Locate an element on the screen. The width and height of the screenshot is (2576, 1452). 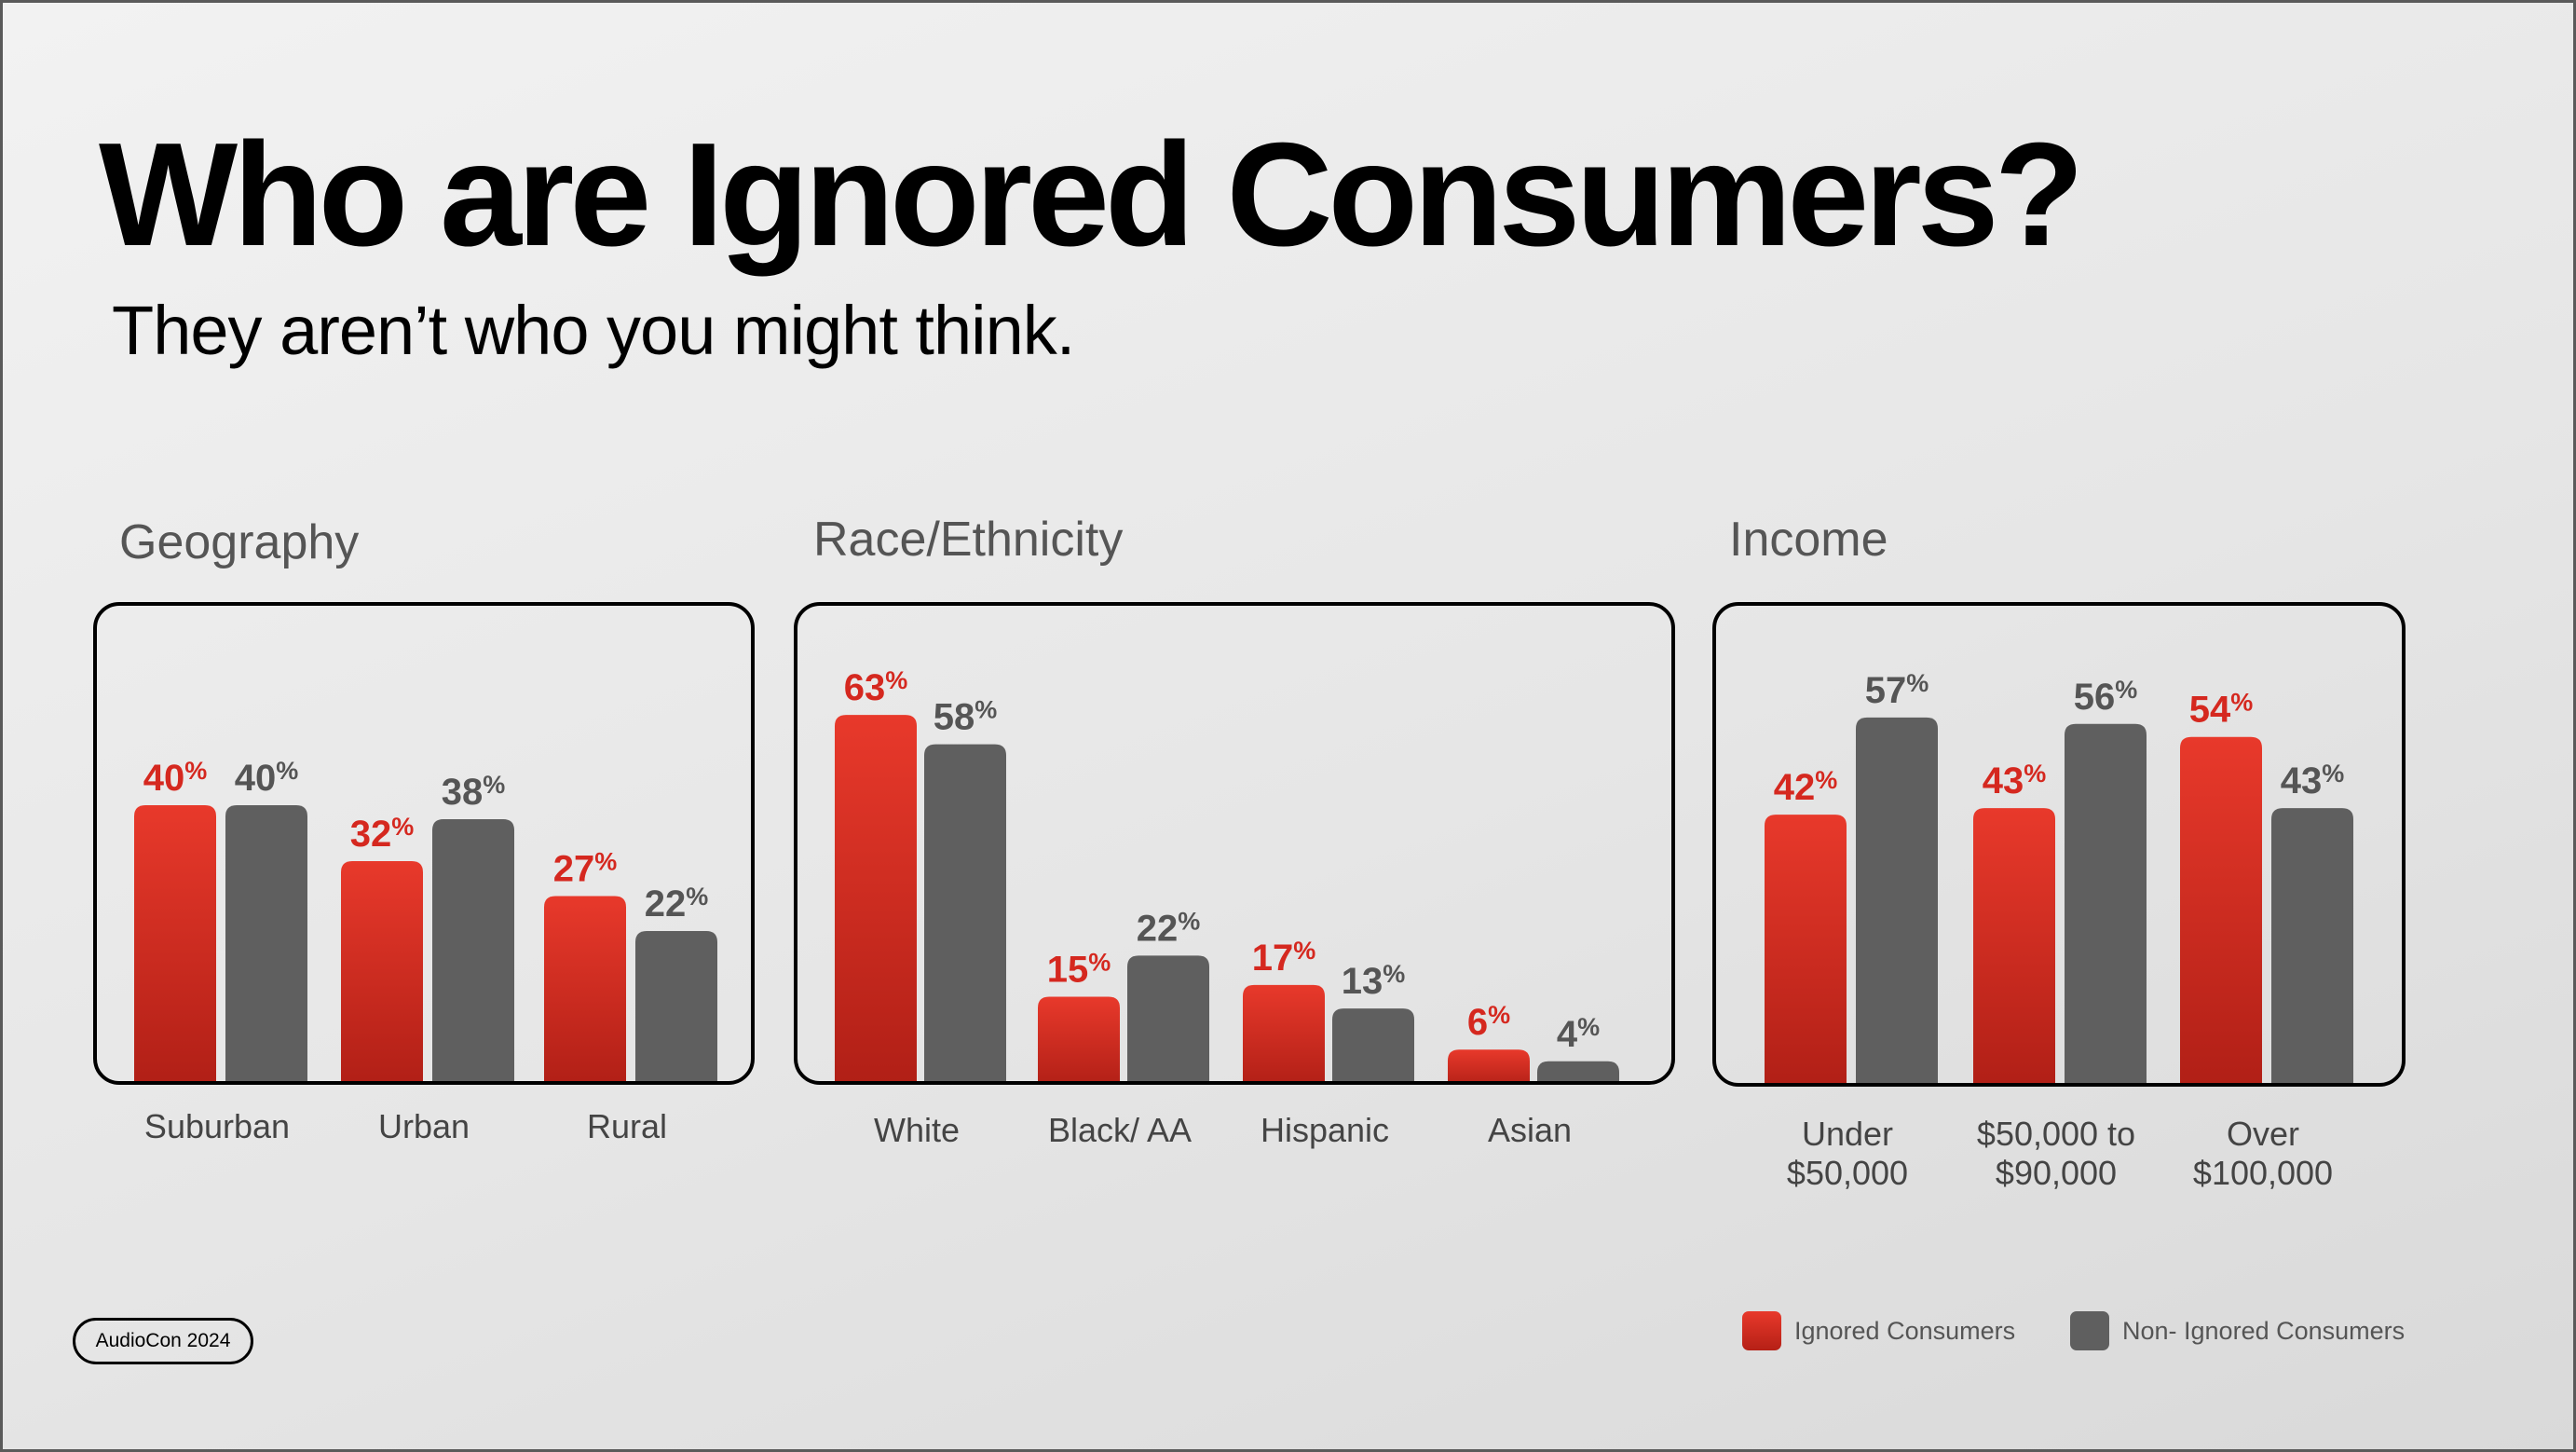
income-chart: 42% 57% 43% 56% 54% 43% is located at coordinates (2059, 844).